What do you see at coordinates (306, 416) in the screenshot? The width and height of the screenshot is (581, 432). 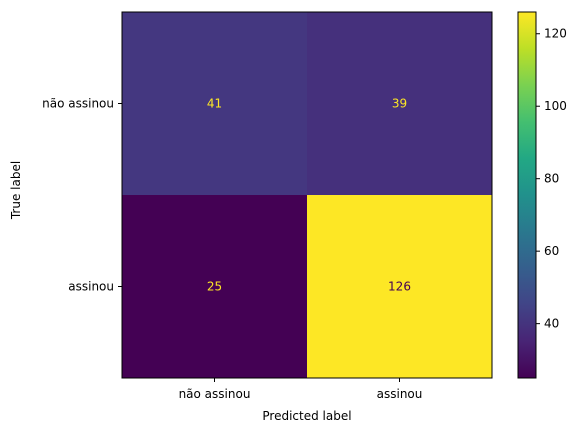 I see `x-axis-label: Predicted label` at bounding box center [306, 416].